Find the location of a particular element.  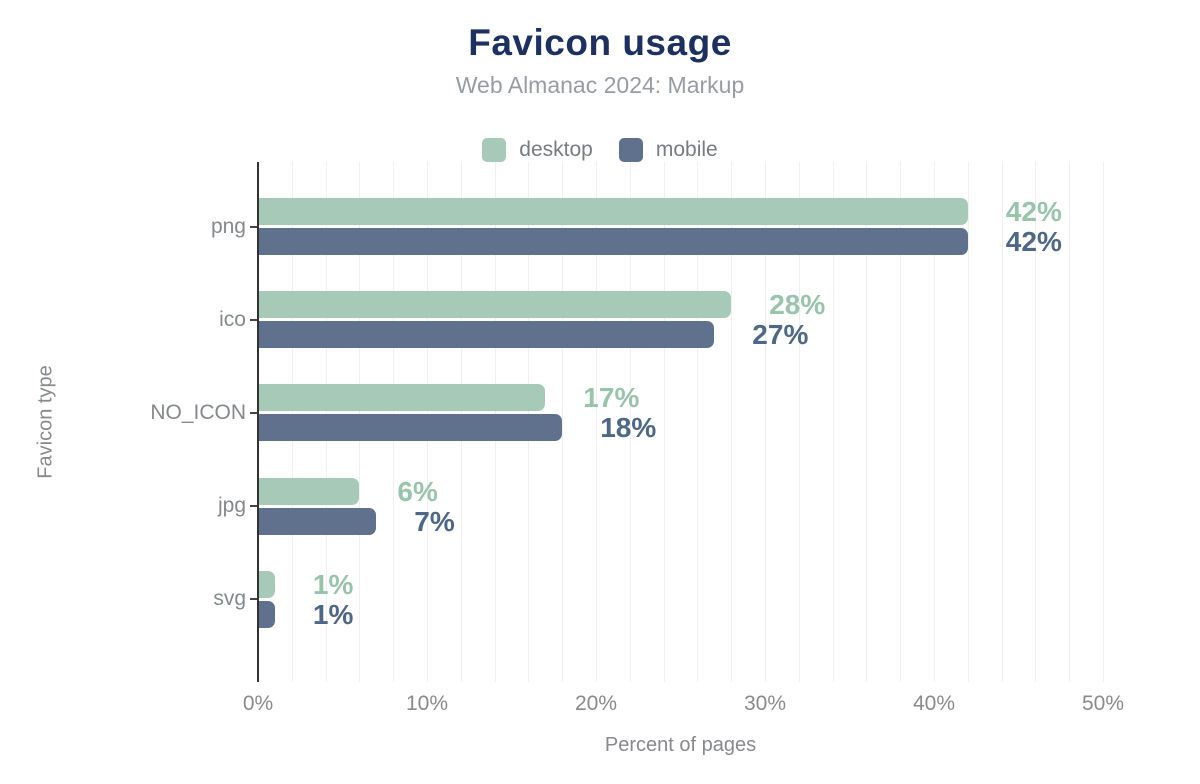

x-axis-title: Percent of pages is located at coordinates (680, 745).